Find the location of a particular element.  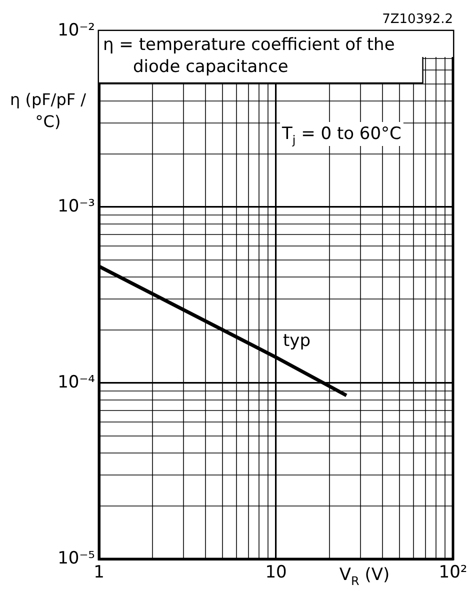

y-axis-title: η (pF/pF / °C) is located at coordinates (48, 110).